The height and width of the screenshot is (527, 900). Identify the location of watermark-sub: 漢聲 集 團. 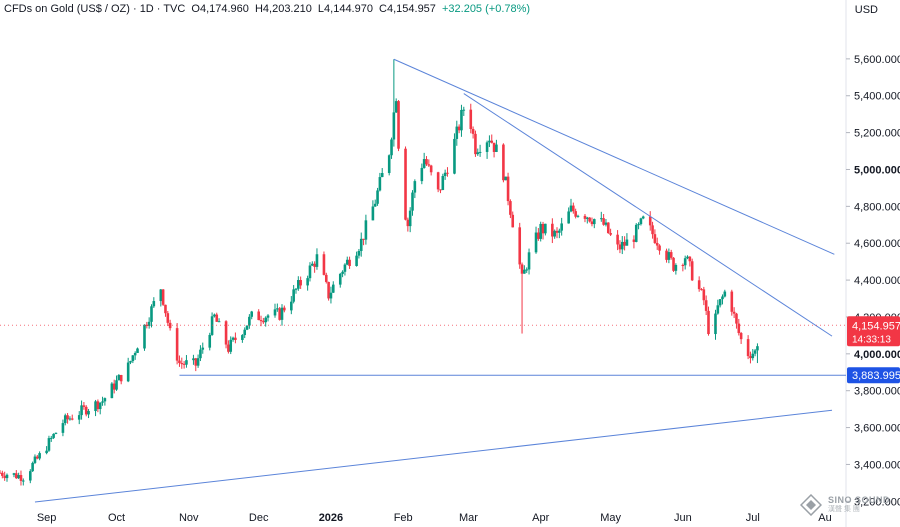
(844, 509).